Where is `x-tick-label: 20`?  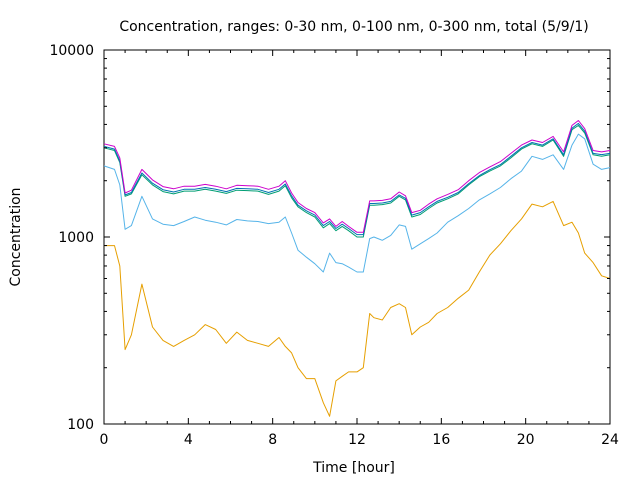 x-tick-label: 20 is located at coordinates (526, 440).